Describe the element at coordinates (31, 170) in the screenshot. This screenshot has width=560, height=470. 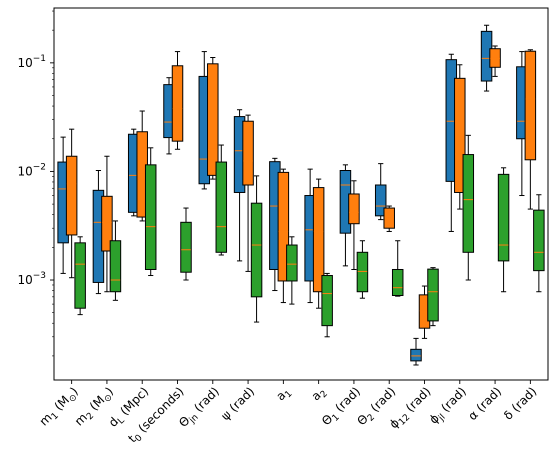
I see `y-tick-label: 10⁻²` at that location.